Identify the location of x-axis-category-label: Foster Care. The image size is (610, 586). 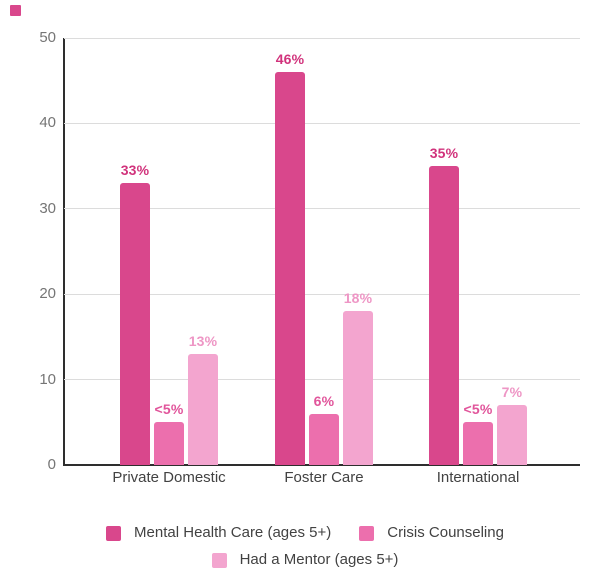
(324, 477).